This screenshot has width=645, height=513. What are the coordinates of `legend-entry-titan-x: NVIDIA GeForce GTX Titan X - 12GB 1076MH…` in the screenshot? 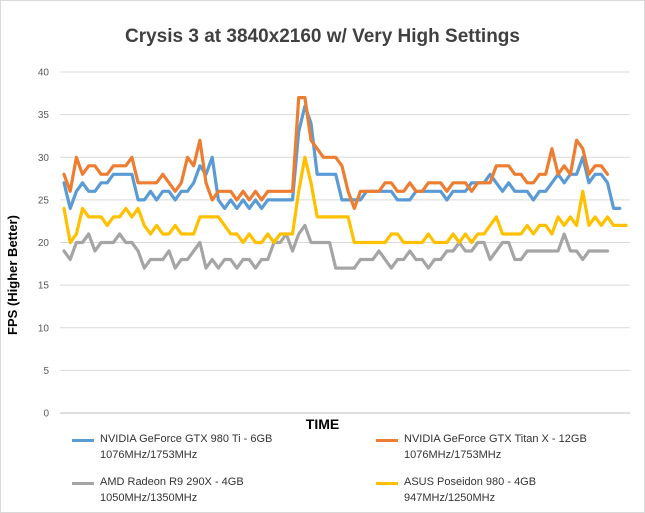 It's located at (481, 447).